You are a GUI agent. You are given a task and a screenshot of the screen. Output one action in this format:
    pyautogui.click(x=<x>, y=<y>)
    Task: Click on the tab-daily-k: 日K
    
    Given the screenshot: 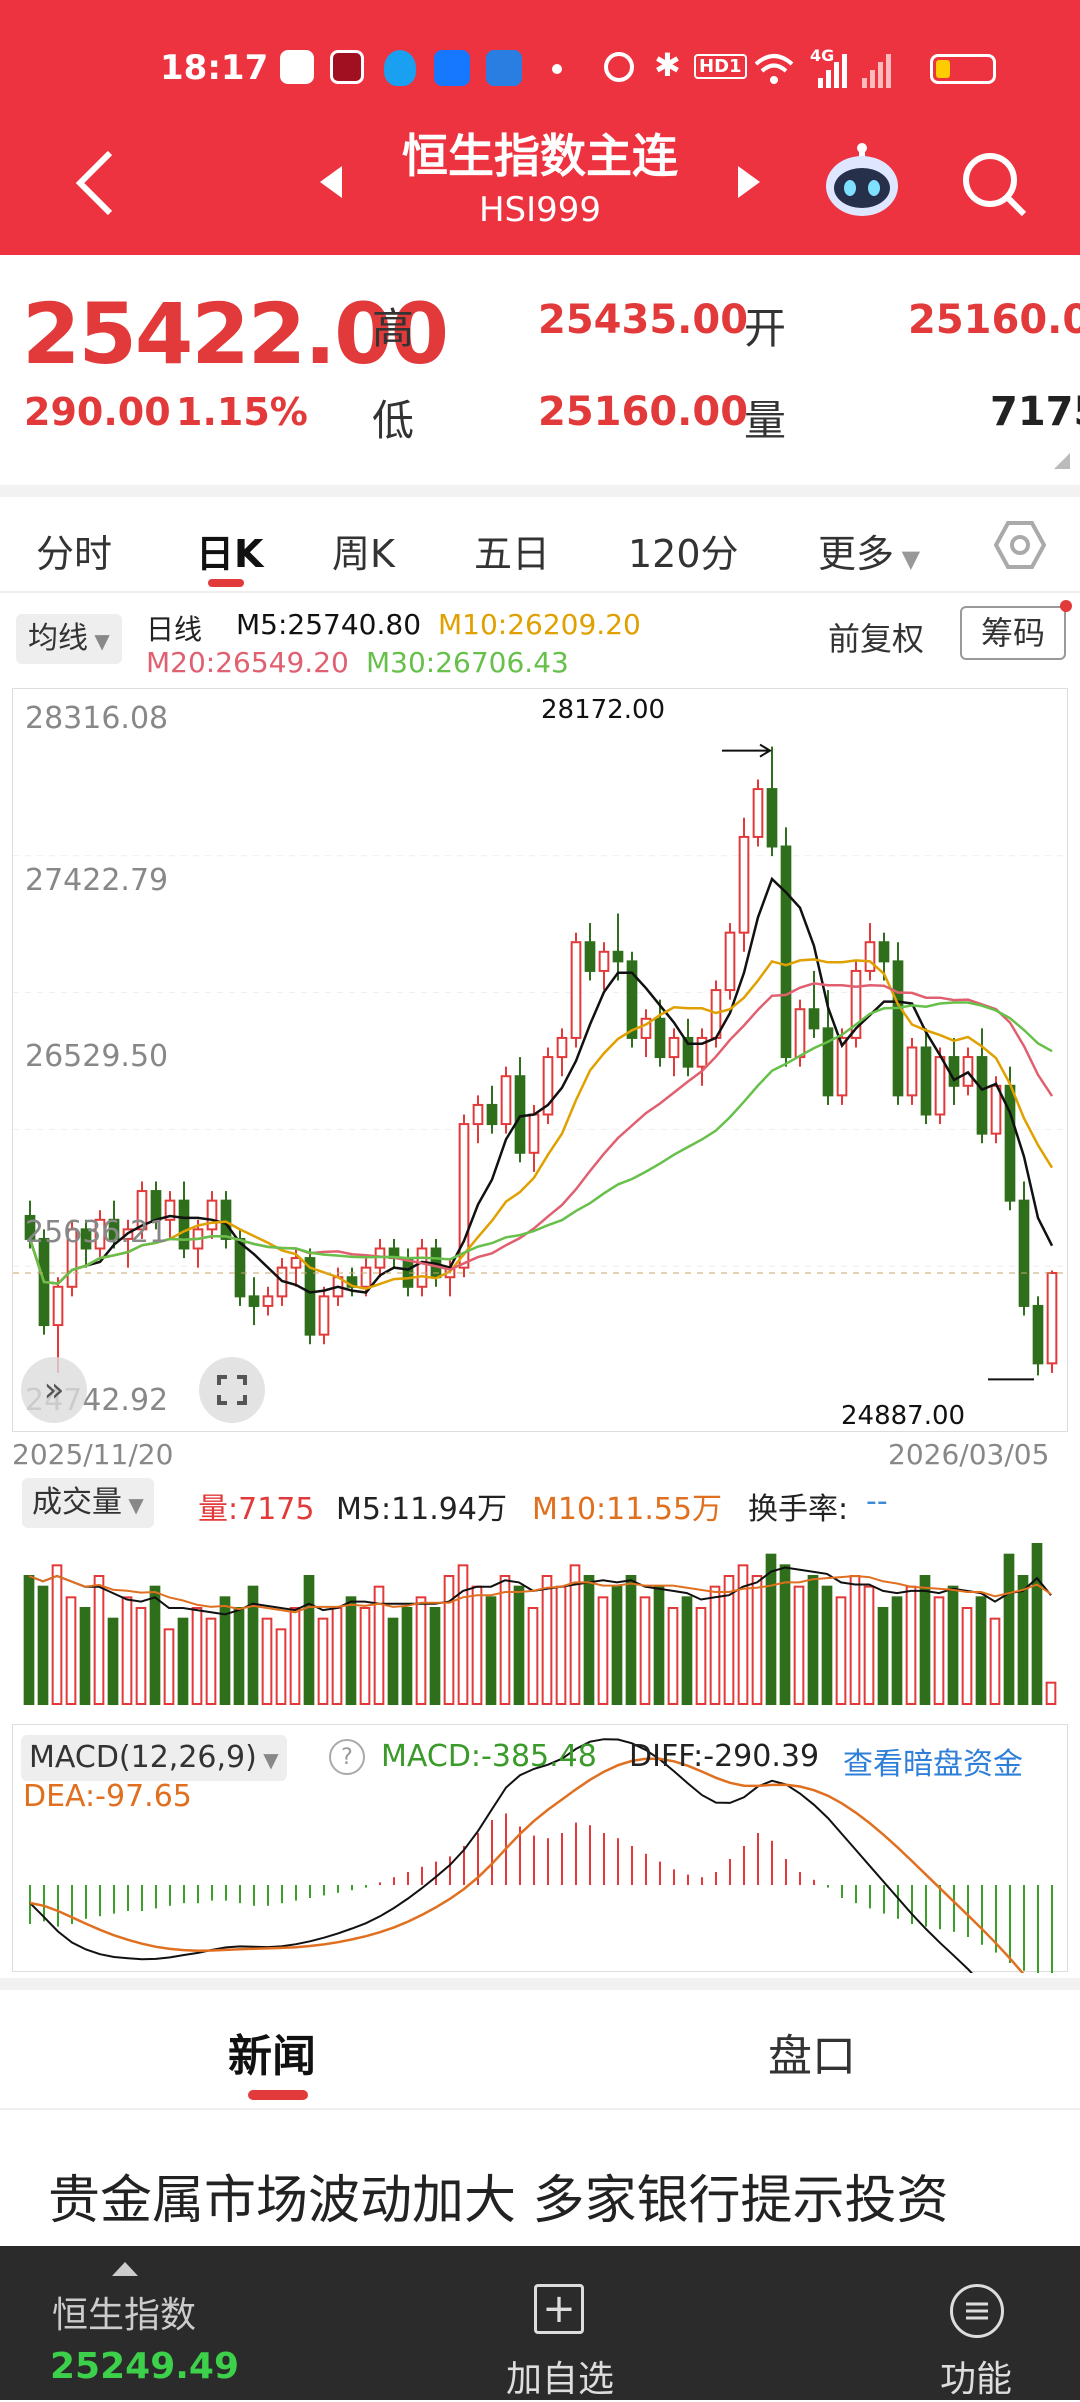 What is the action you would take?
    pyautogui.click(x=230, y=554)
    